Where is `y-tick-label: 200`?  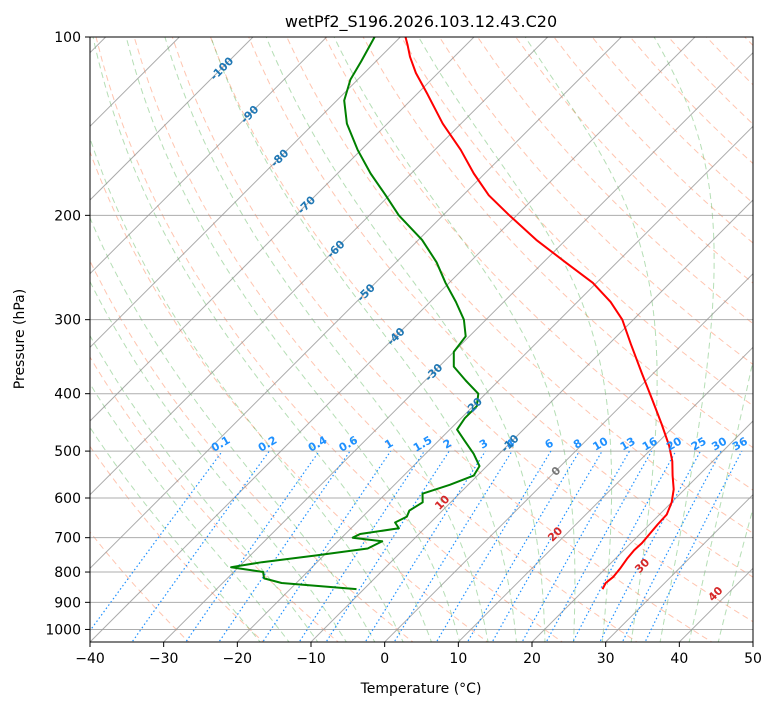 y-tick-label: 200 is located at coordinates (67, 216).